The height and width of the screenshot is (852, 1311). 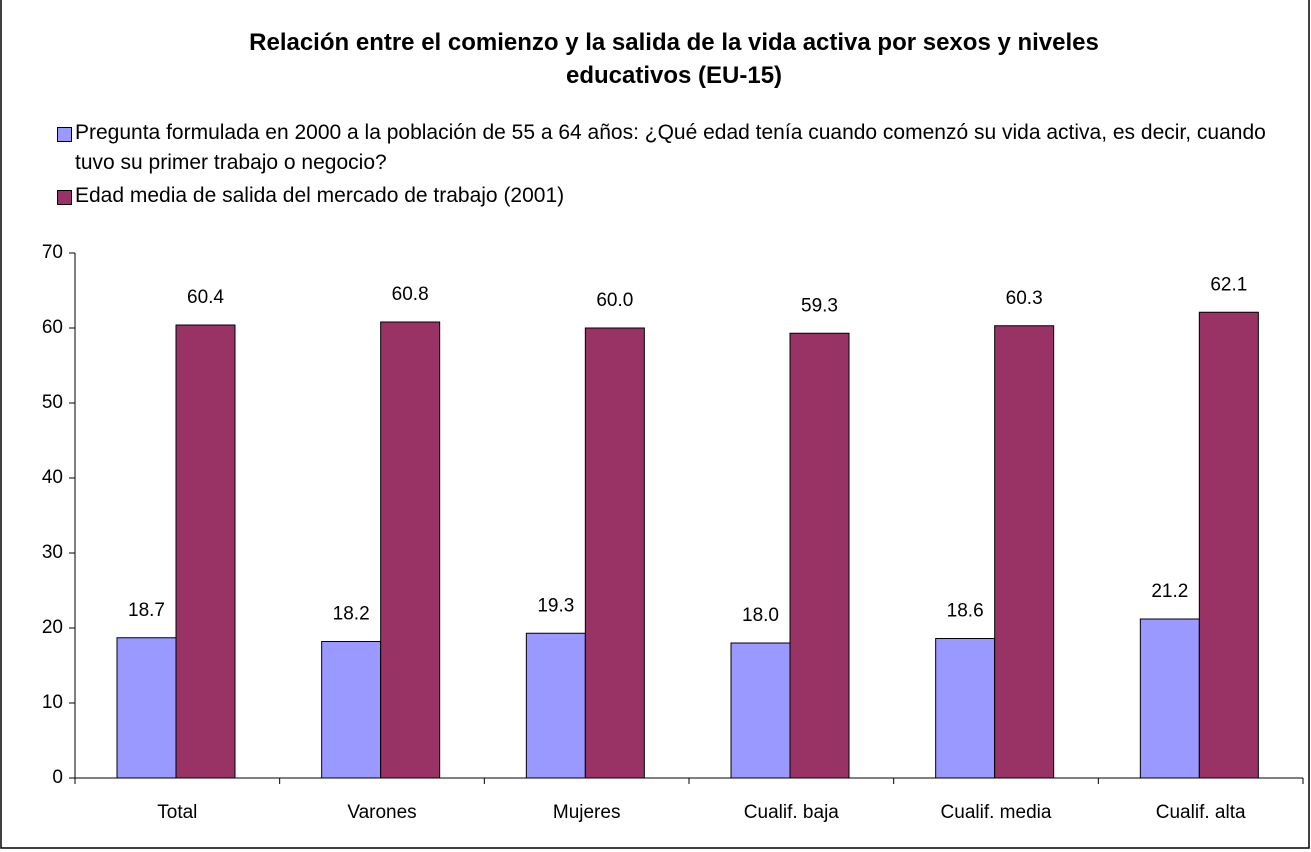 I want to click on value-label: 18.2, so click(x=351, y=614).